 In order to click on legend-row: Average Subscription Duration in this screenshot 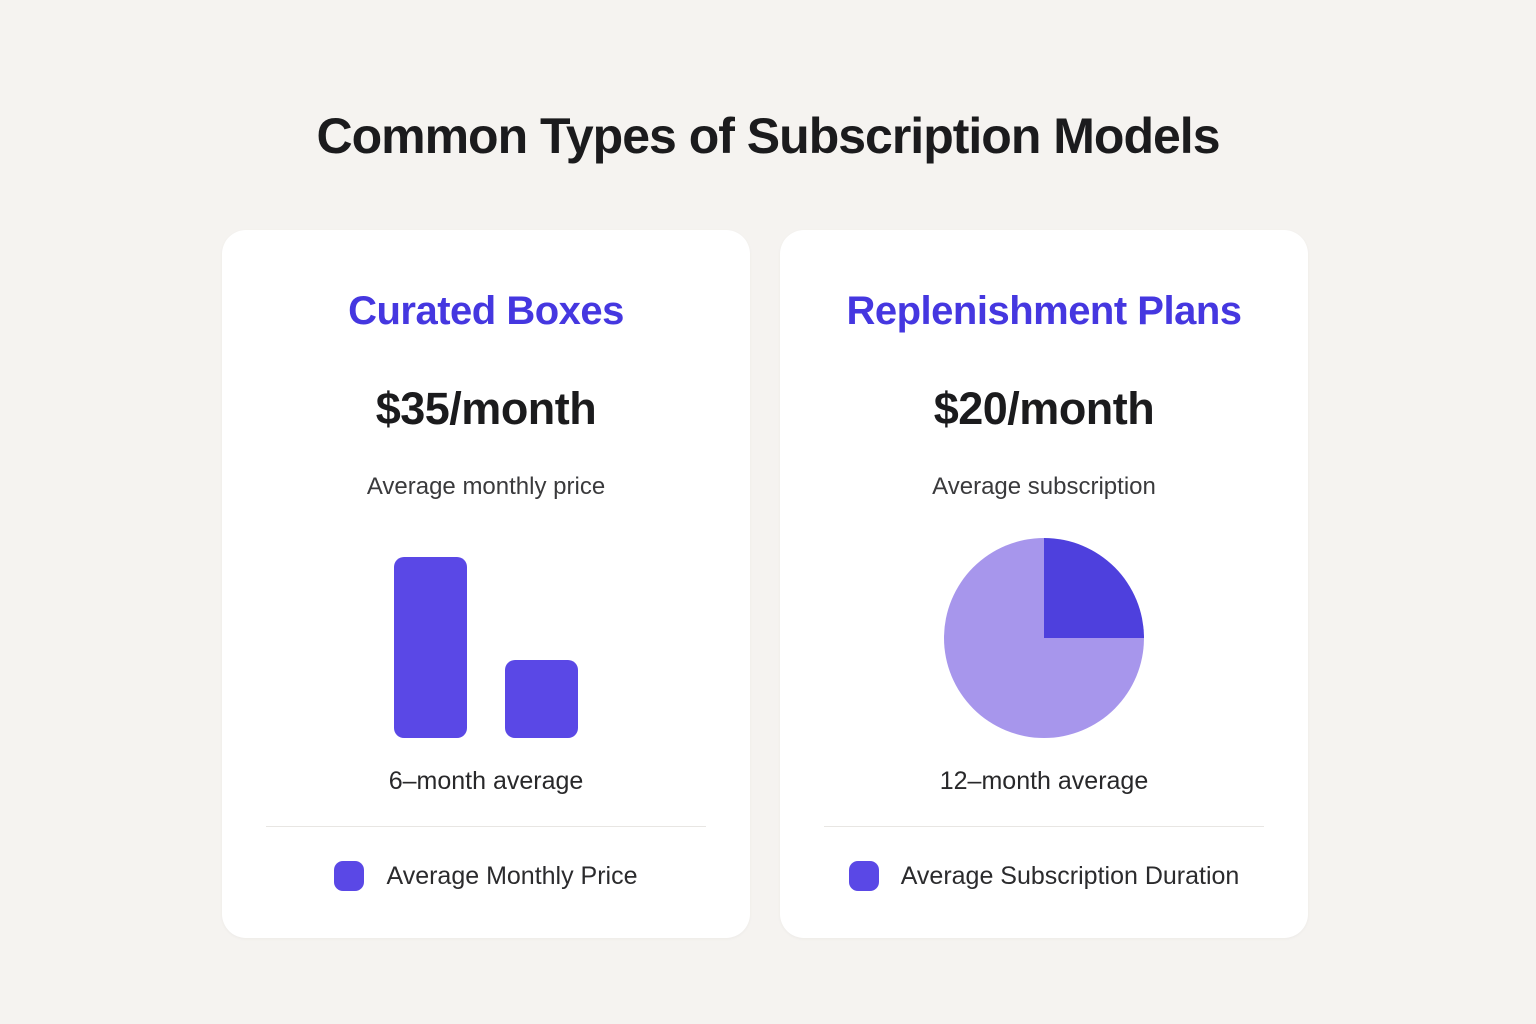, I will do `click(1044, 876)`.